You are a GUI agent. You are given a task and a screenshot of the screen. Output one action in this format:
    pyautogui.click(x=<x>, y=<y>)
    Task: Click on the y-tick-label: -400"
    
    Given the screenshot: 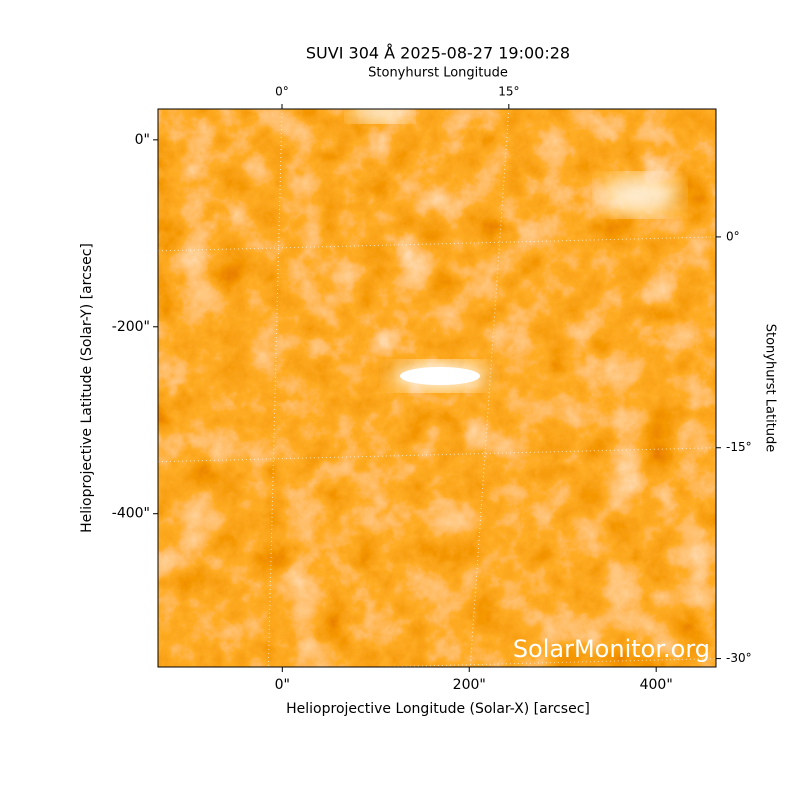 What is the action you would take?
    pyautogui.click(x=131, y=514)
    